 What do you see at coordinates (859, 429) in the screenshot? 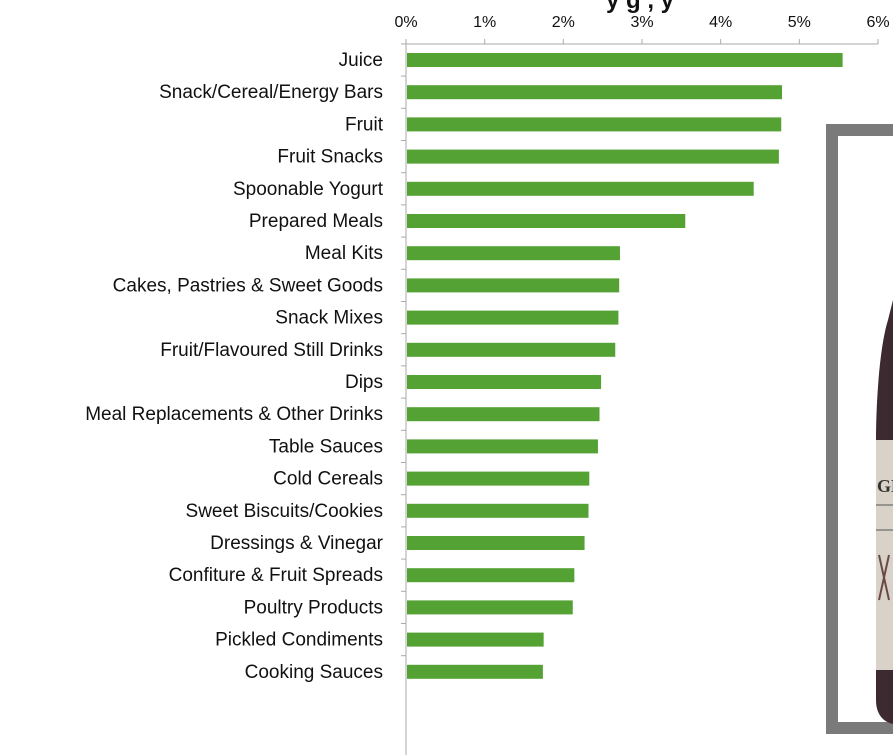
I see `product-photo-inset: GR` at bounding box center [859, 429].